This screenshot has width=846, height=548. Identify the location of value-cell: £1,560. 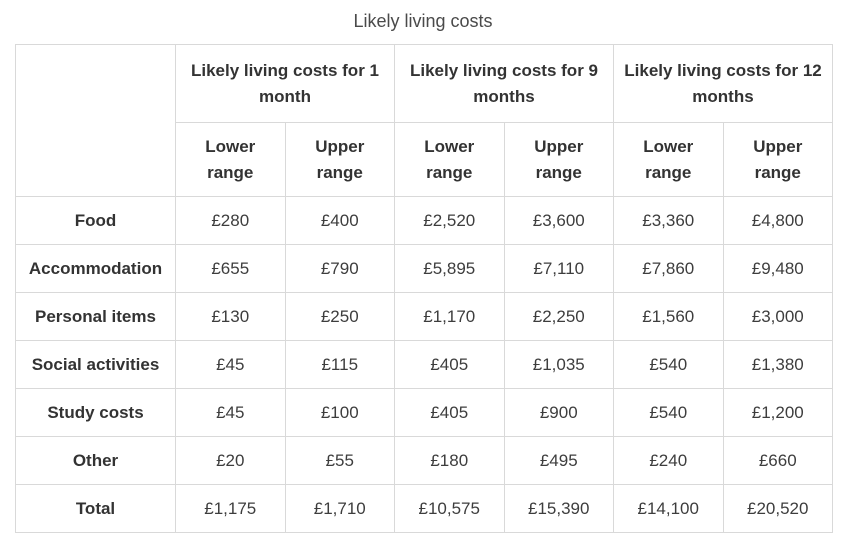
(668, 316).